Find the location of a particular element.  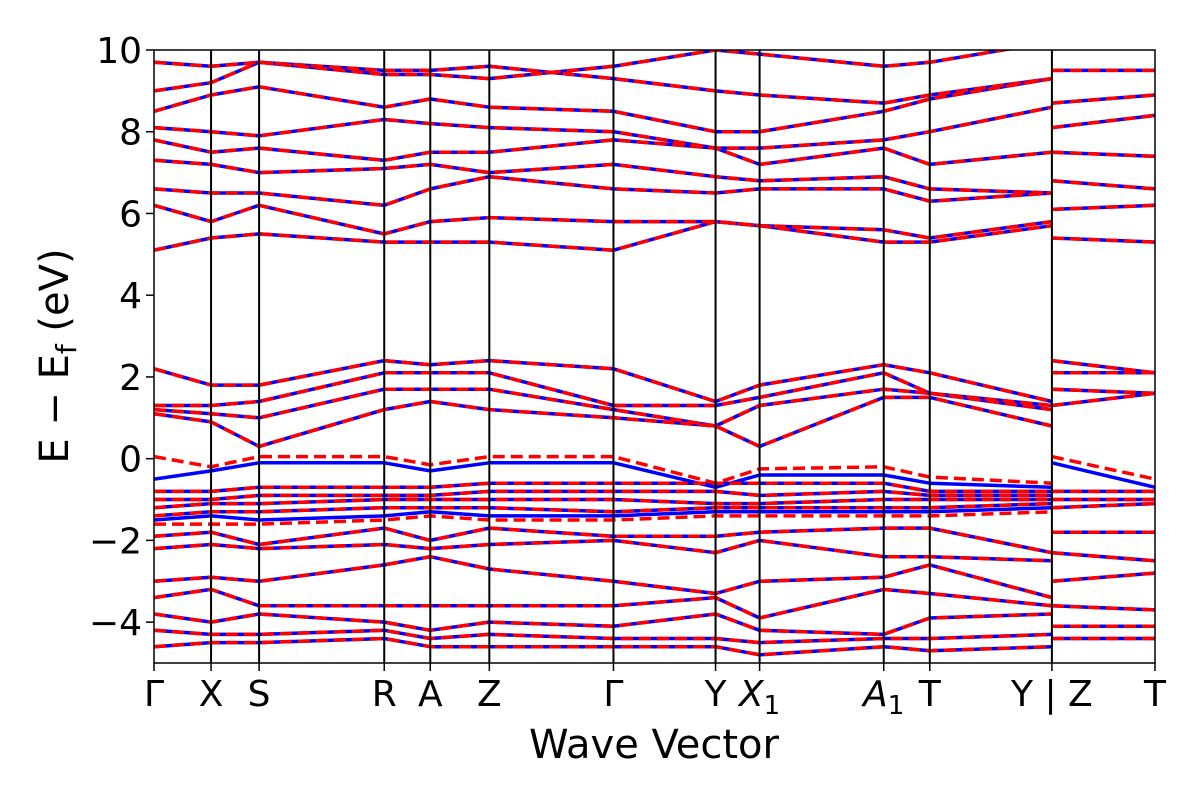

x-tick-label: Y is located at coordinates (716, 694).